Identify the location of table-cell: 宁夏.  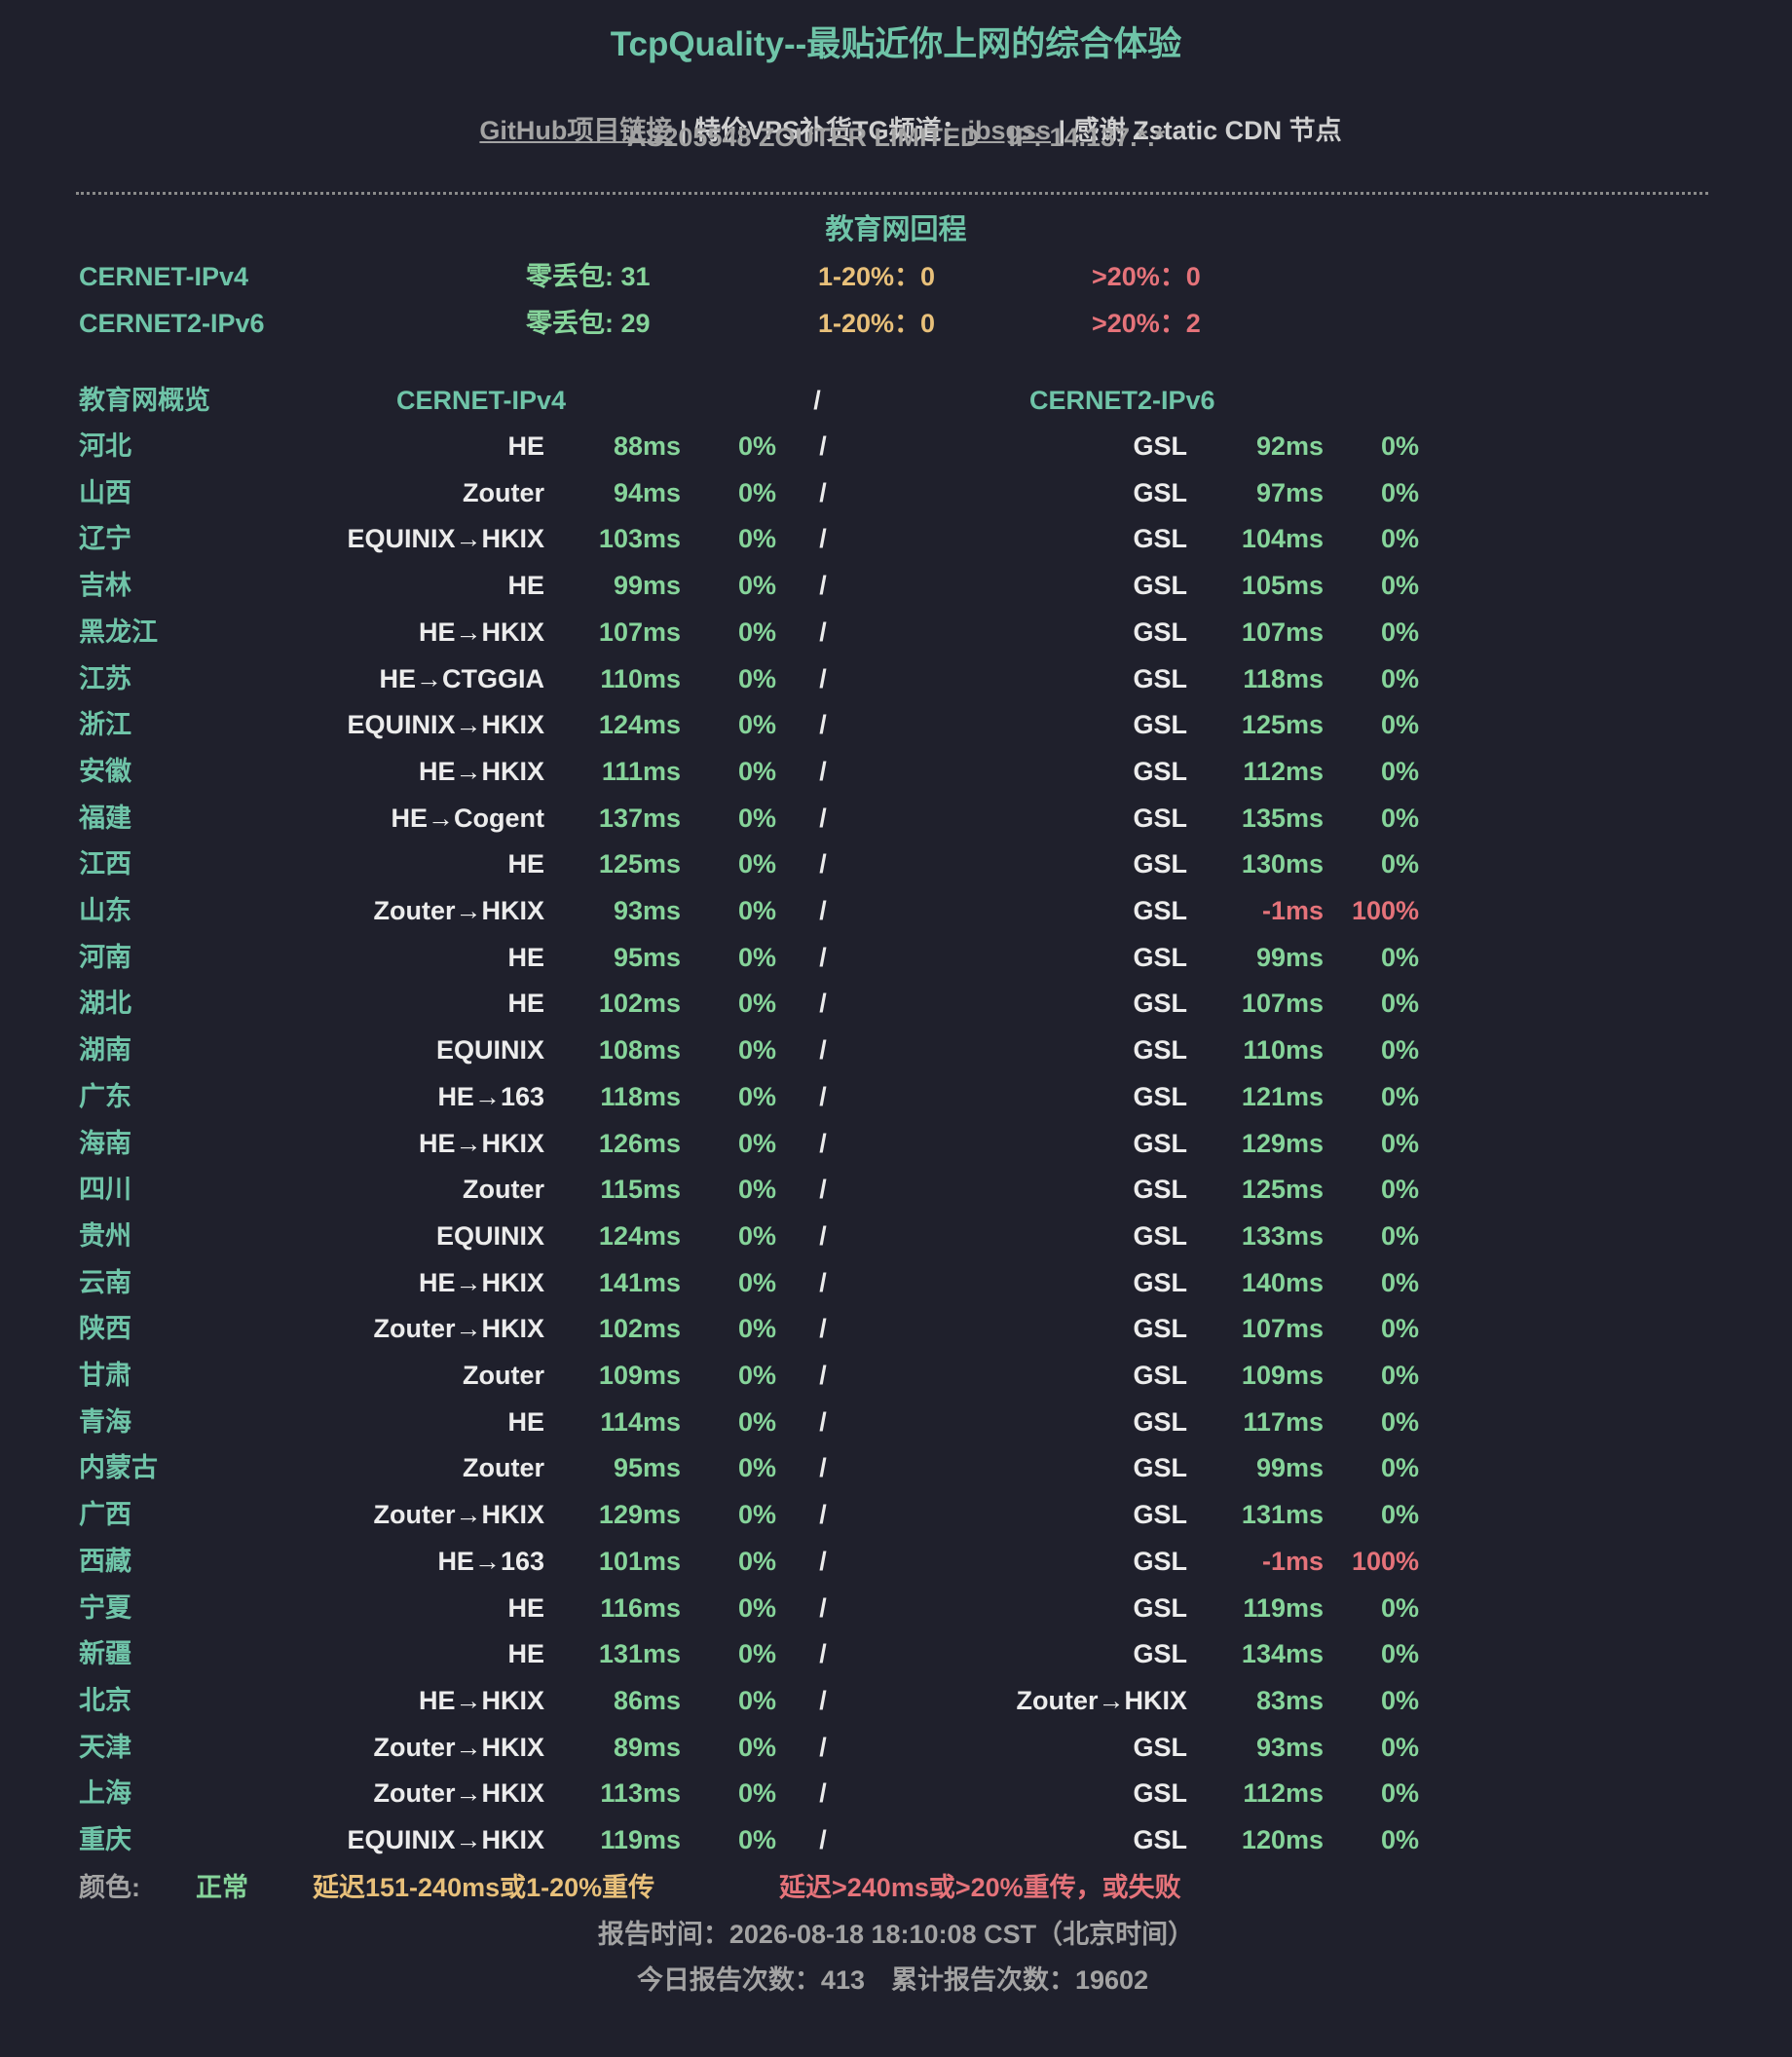
(105, 1608).